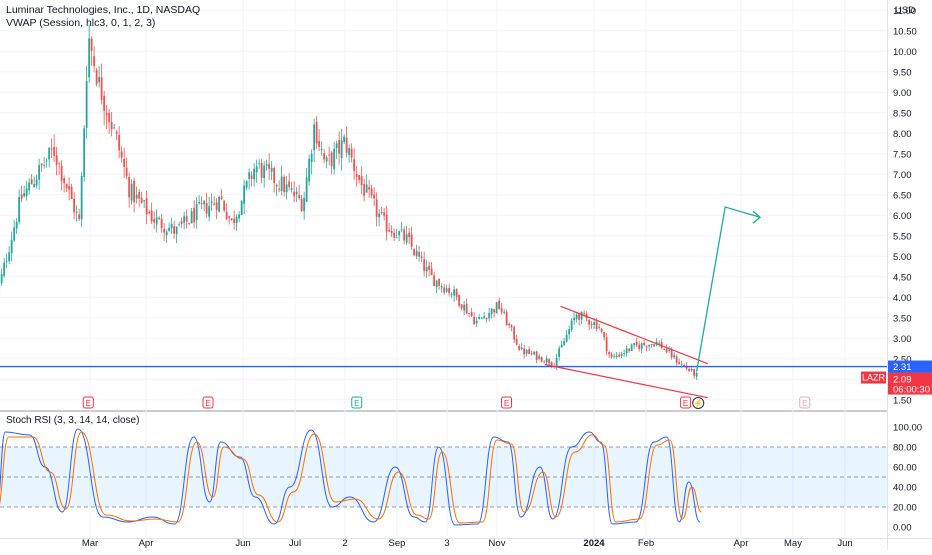  What do you see at coordinates (646, 543) in the screenshot?
I see `time-tick-label: Feb` at bounding box center [646, 543].